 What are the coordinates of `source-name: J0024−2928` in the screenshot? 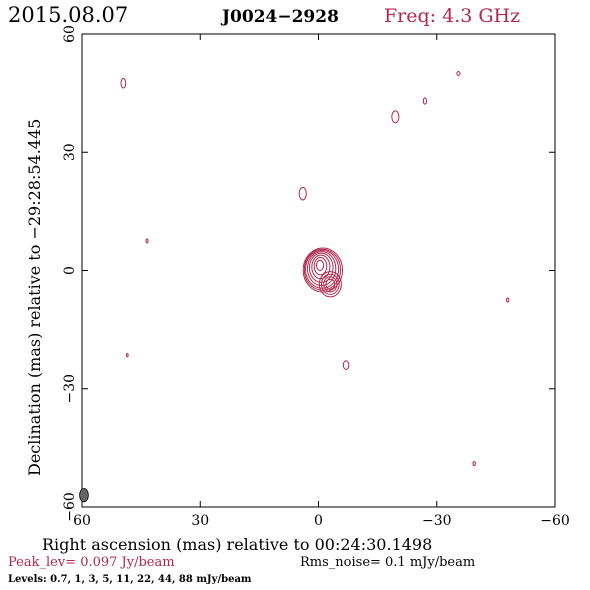 It's located at (279, 17).